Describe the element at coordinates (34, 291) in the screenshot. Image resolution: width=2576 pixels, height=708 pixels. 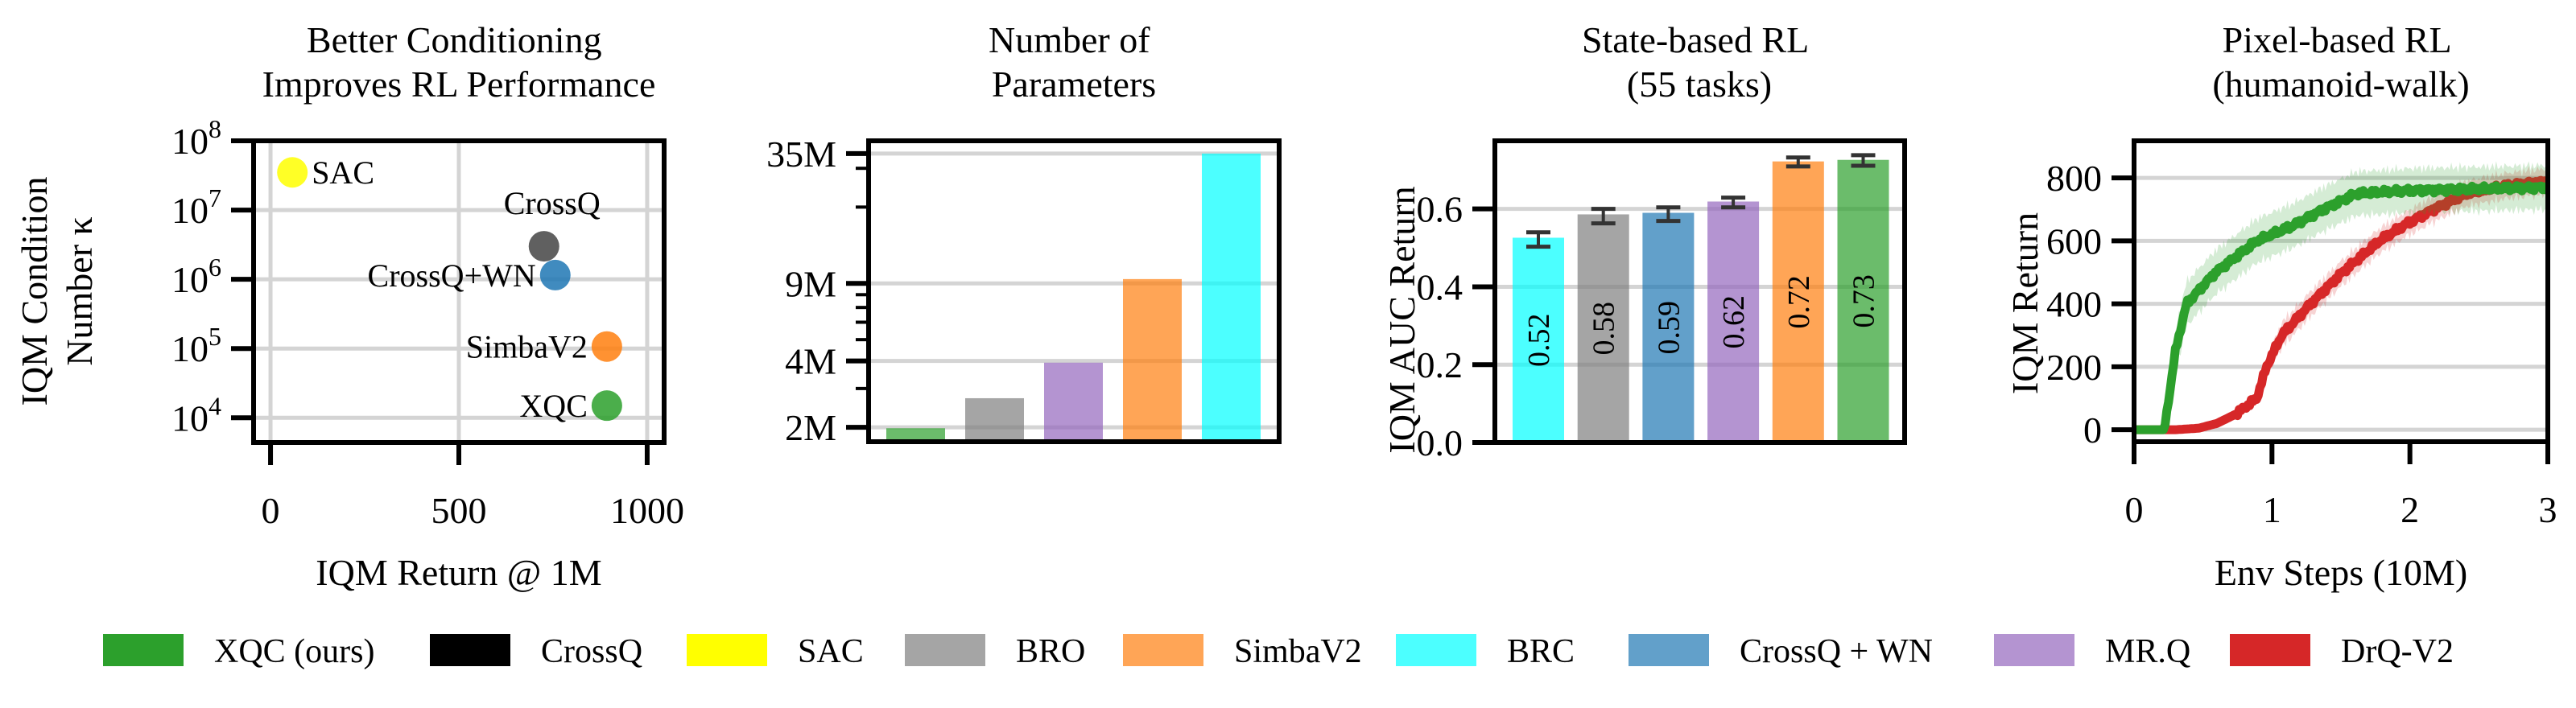
I see `y-axis-label-line1: IQM Condition` at that location.